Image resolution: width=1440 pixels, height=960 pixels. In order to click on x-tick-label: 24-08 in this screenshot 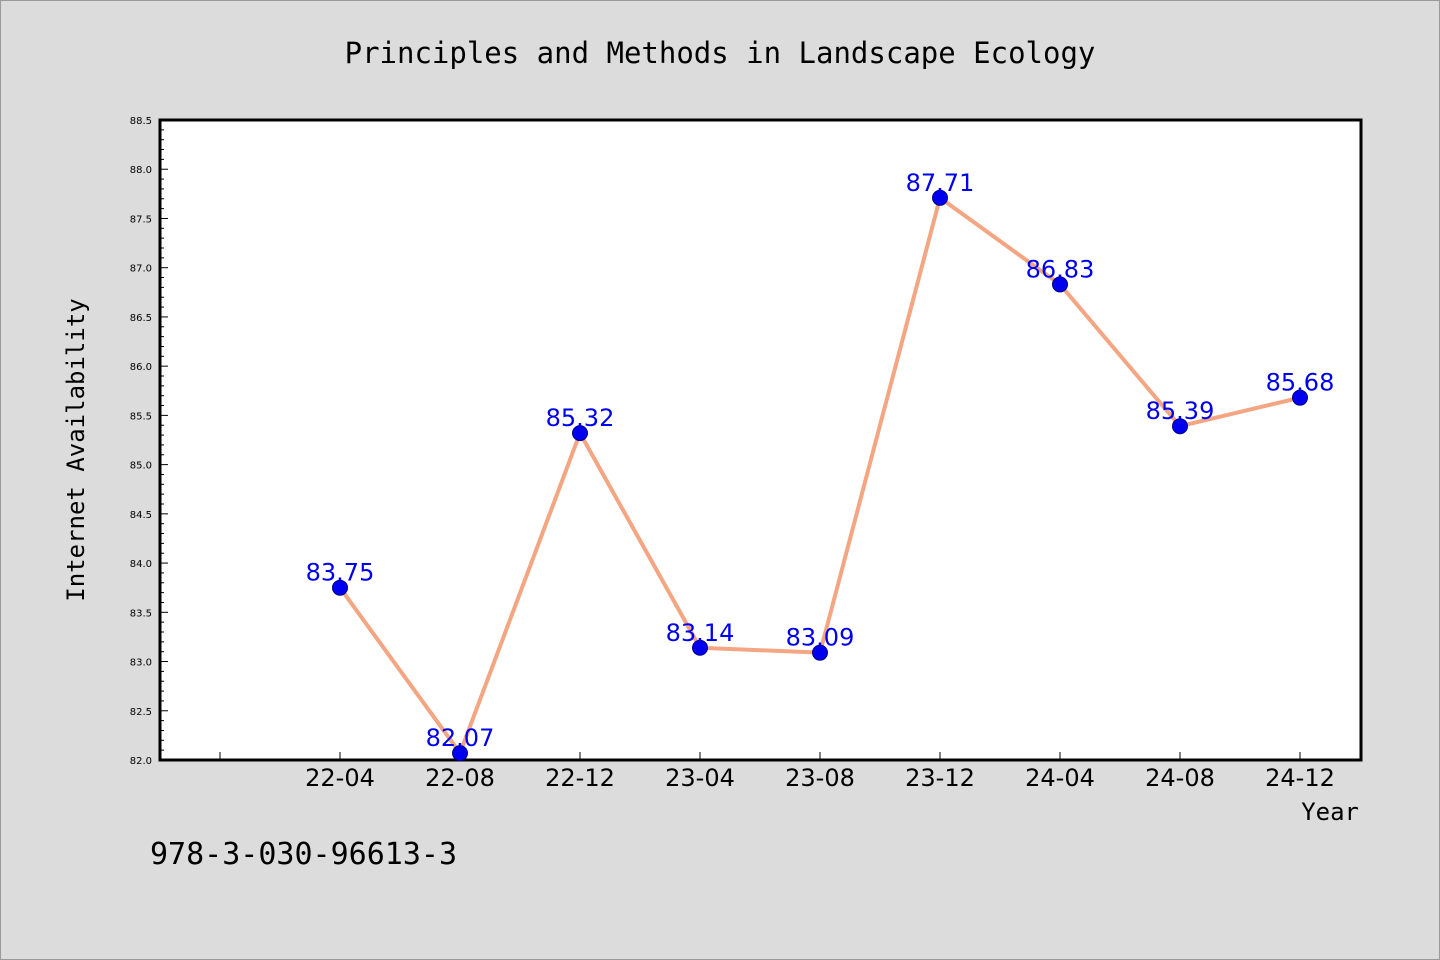, I will do `click(1180, 778)`.